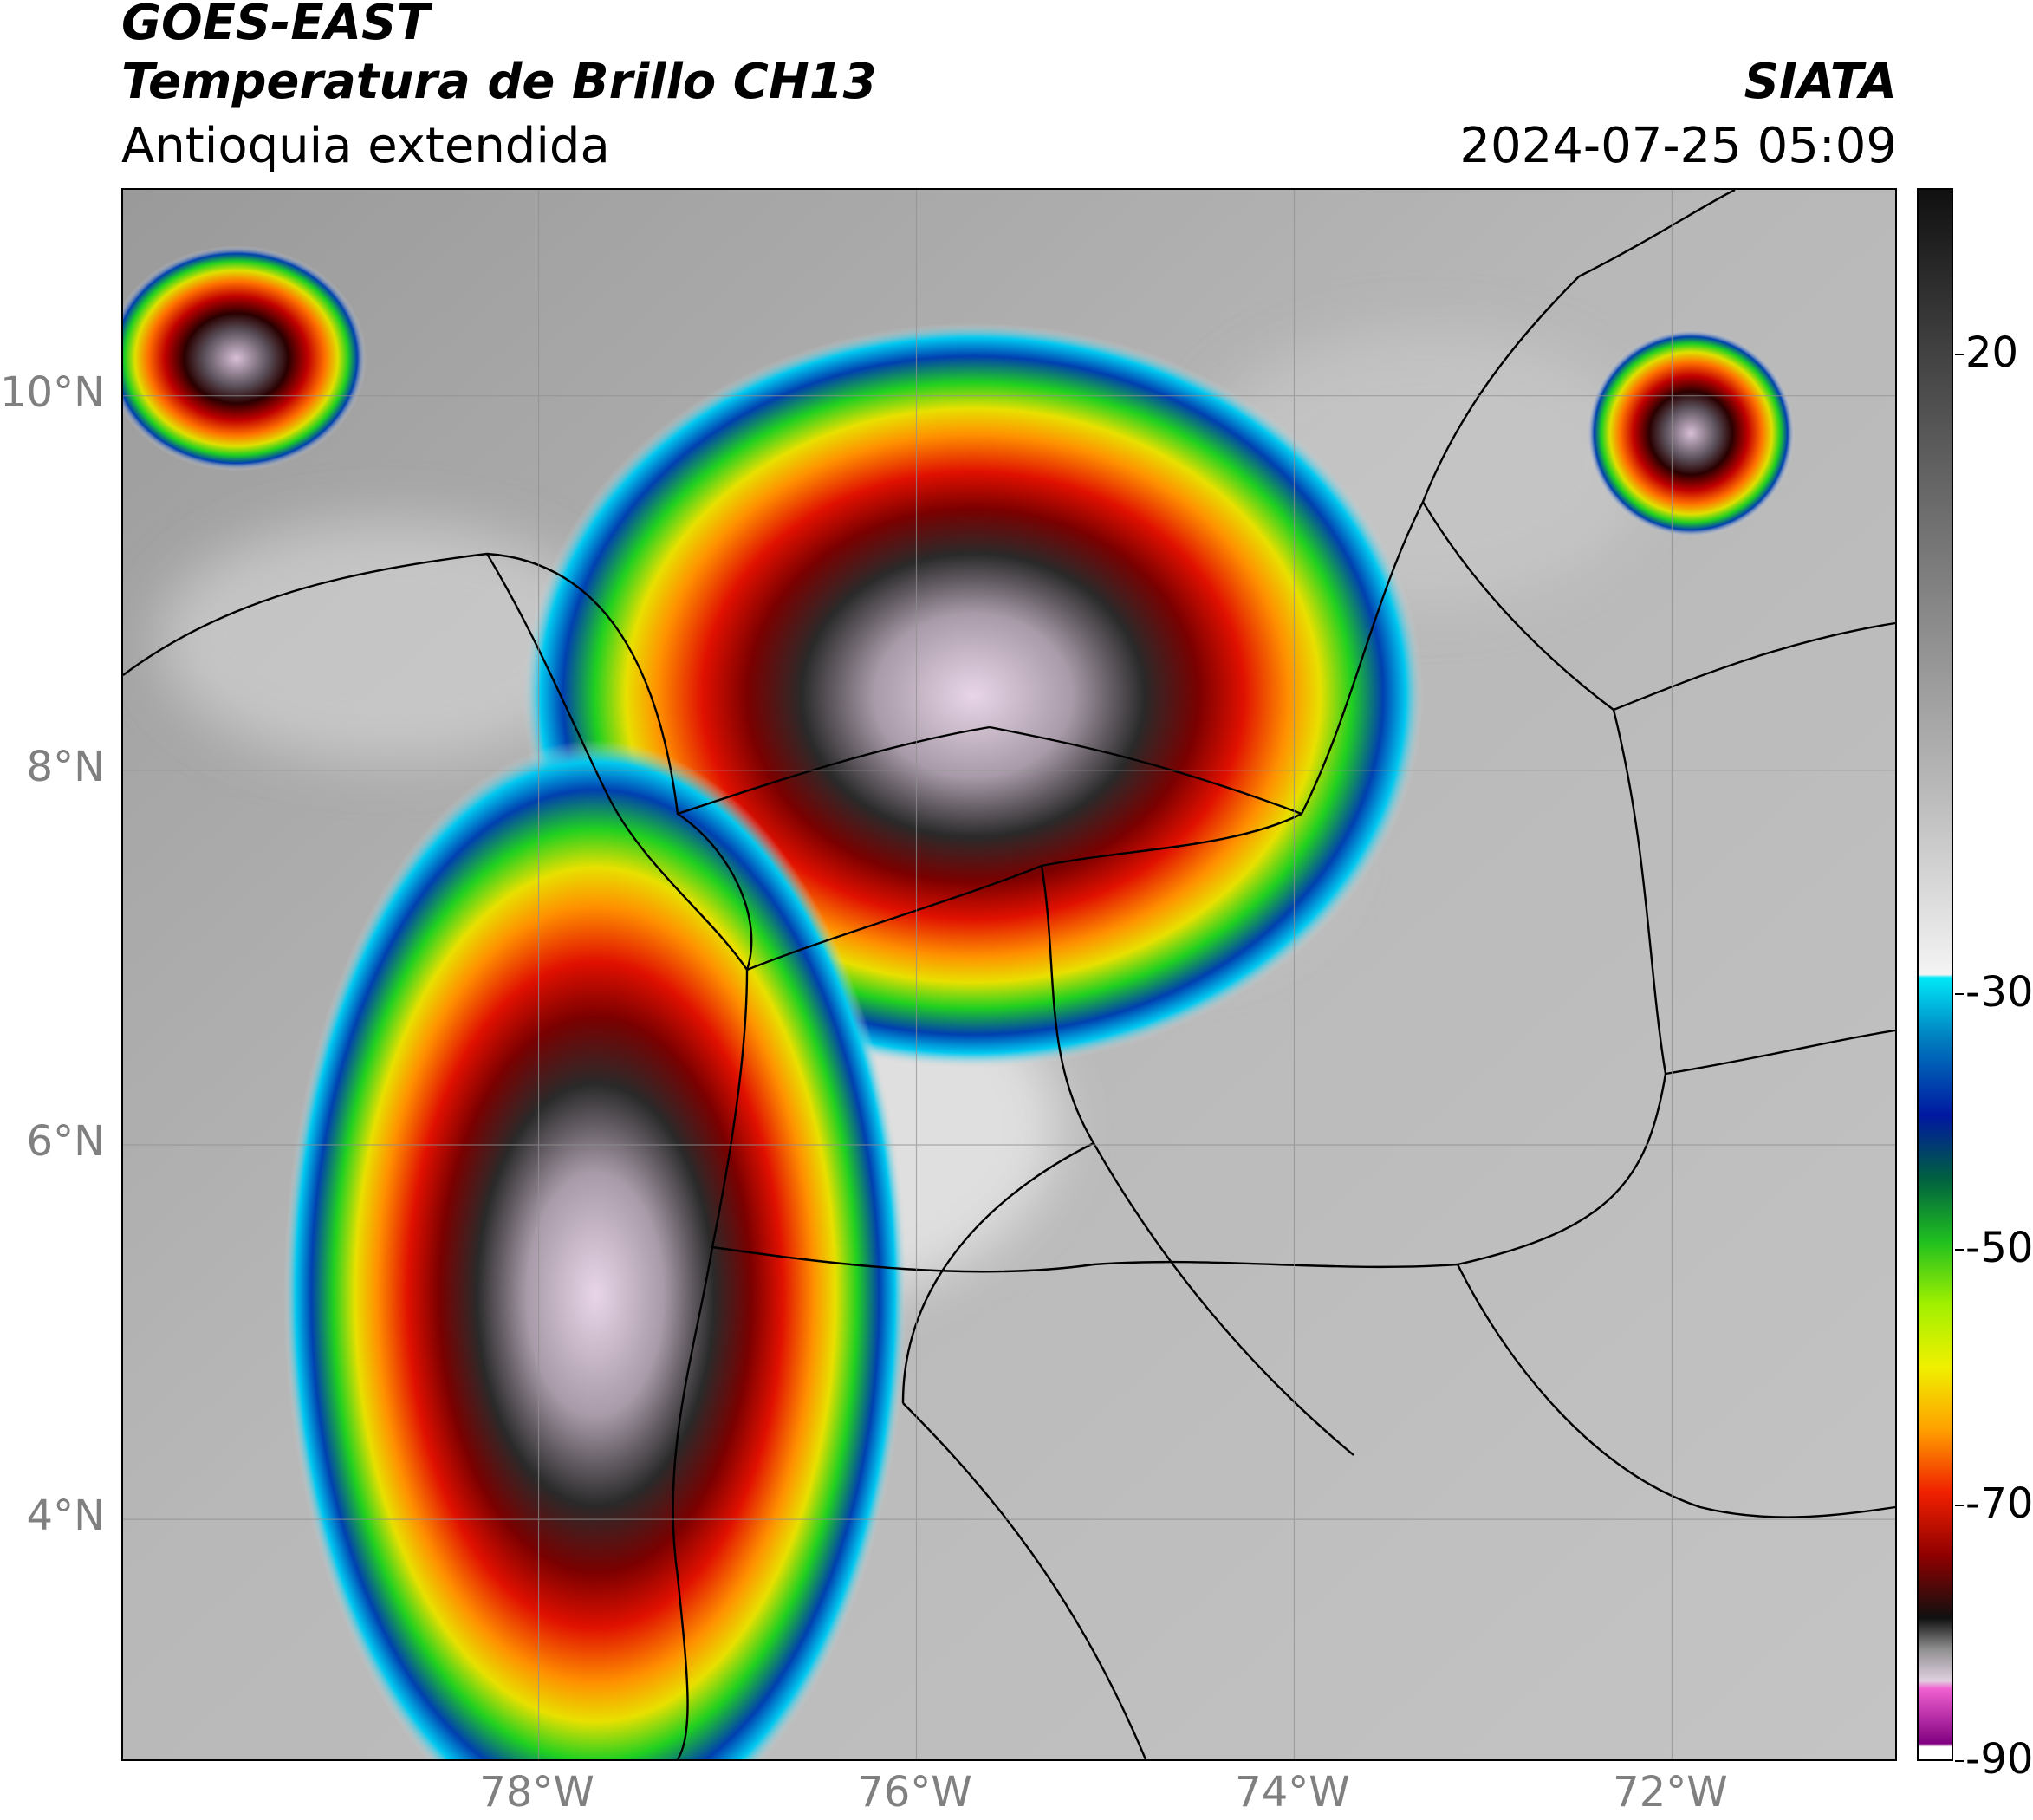 The width and height of the screenshot is (2033, 1820). I want to click on colorbar-gradient, so click(1936, 974).